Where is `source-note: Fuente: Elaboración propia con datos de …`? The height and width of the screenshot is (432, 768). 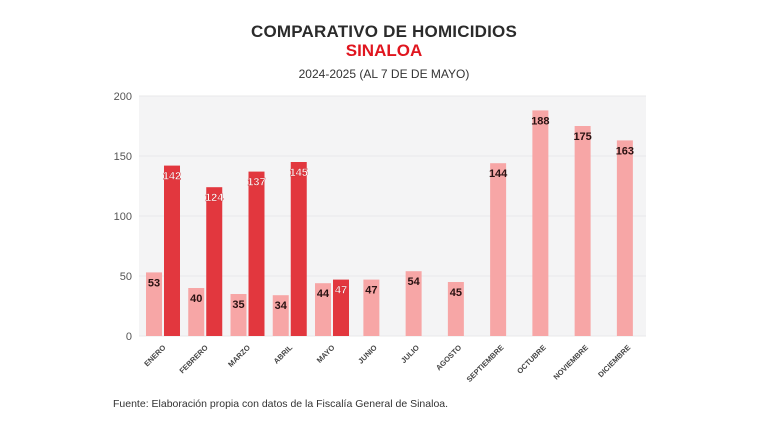 source-note: Fuente: Elaboración propia con datos de … is located at coordinates (281, 404).